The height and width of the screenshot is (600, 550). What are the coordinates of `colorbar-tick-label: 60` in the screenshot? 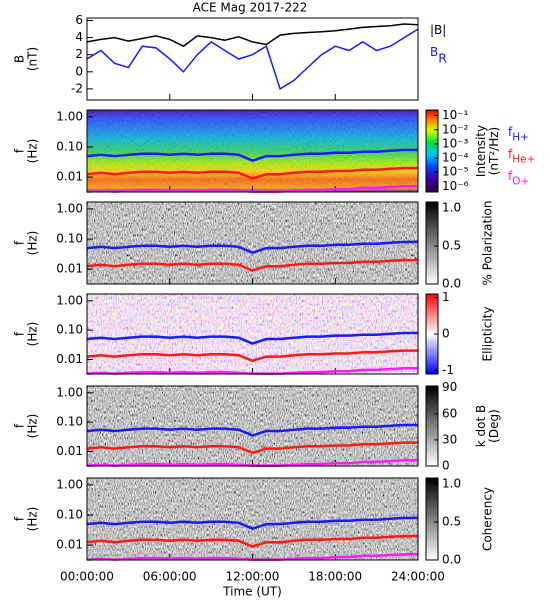 It's located at (449, 413).